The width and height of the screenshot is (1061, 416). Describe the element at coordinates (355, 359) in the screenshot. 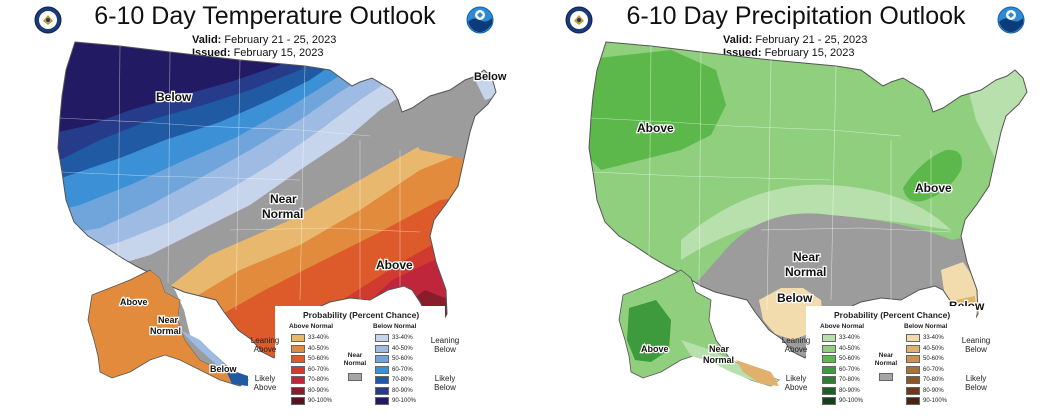

I see `legend-near-normal-label: Near Normal` at that location.